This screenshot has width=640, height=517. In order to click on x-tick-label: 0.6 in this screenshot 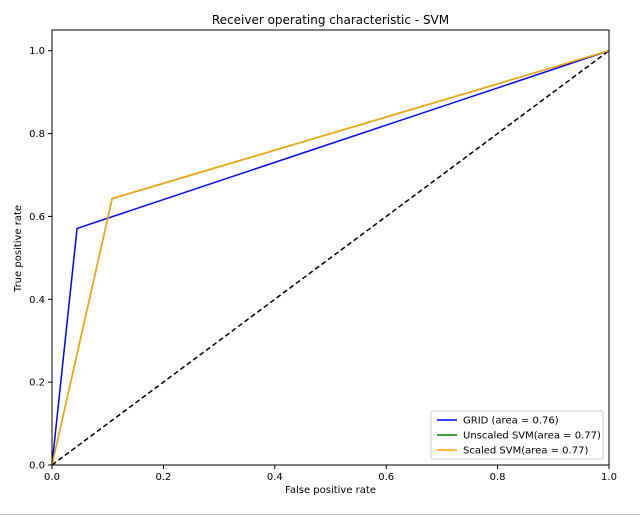, I will do `click(386, 477)`.